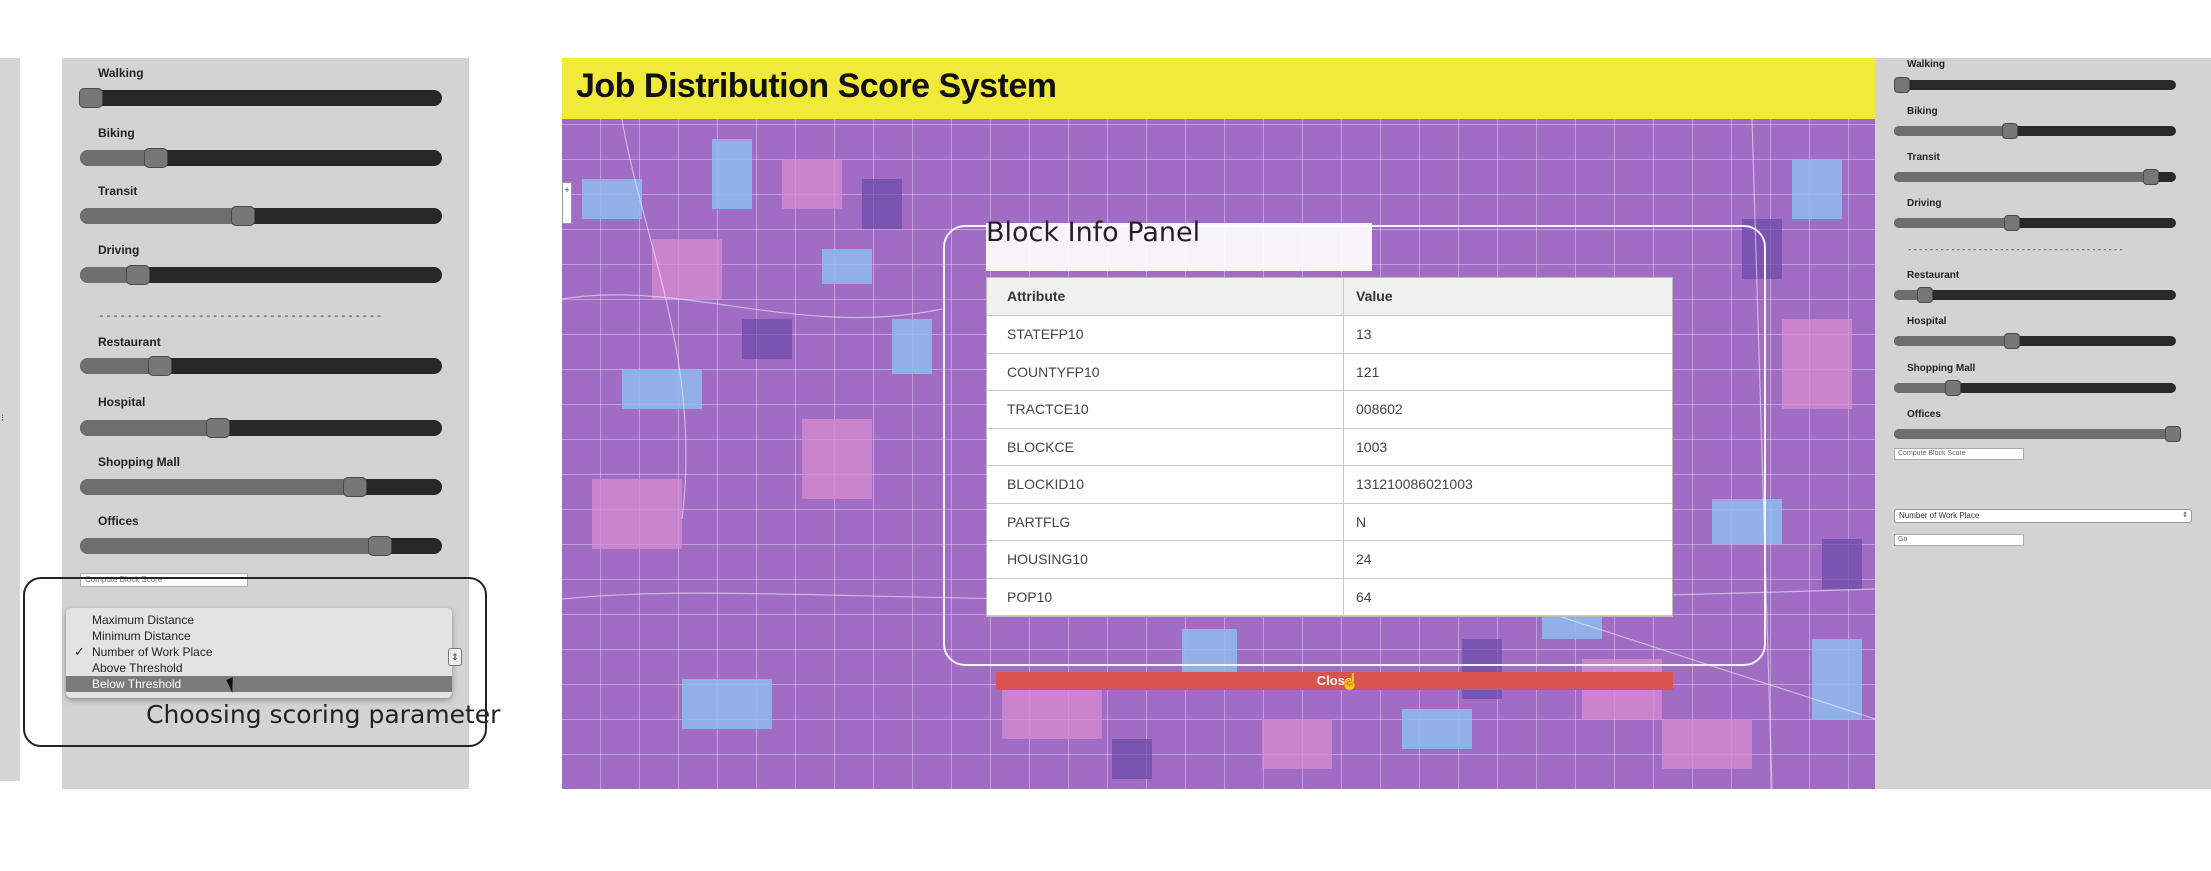 The width and height of the screenshot is (2211, 871). Describe the element at coordinates (259, 636) in the screenshot. I see `dropdown-option: Minimum Distance` at that location.